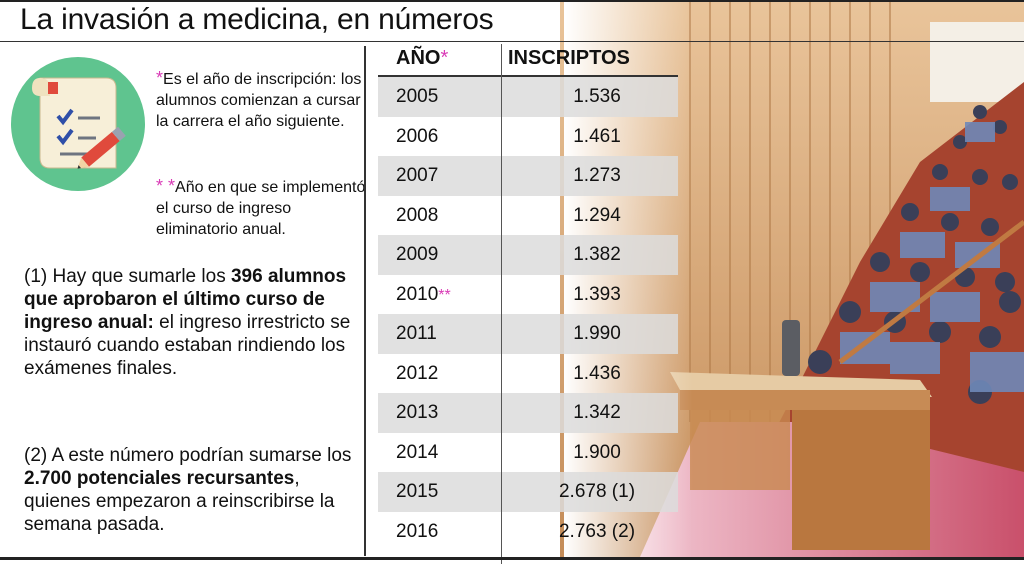  I want to click on note2-star: * *, so click(166, 186).